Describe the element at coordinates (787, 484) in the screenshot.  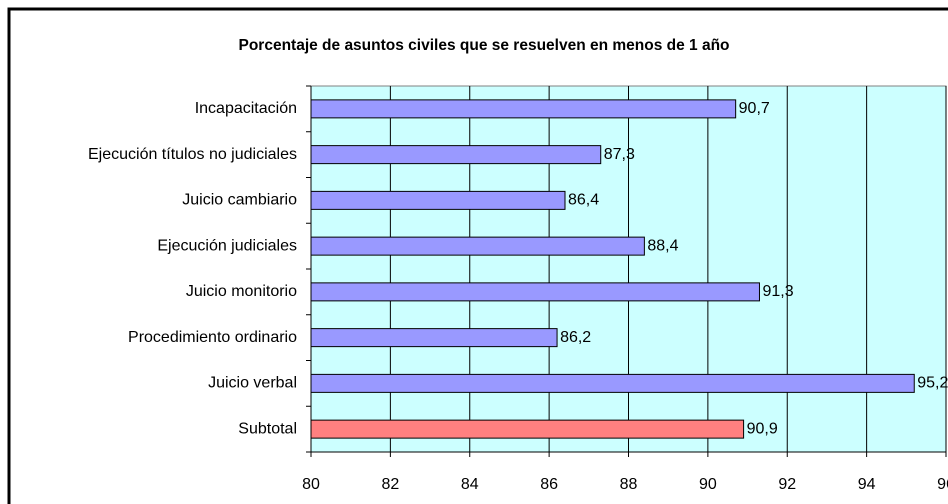
I see `x-tick-label: 92` at that location.